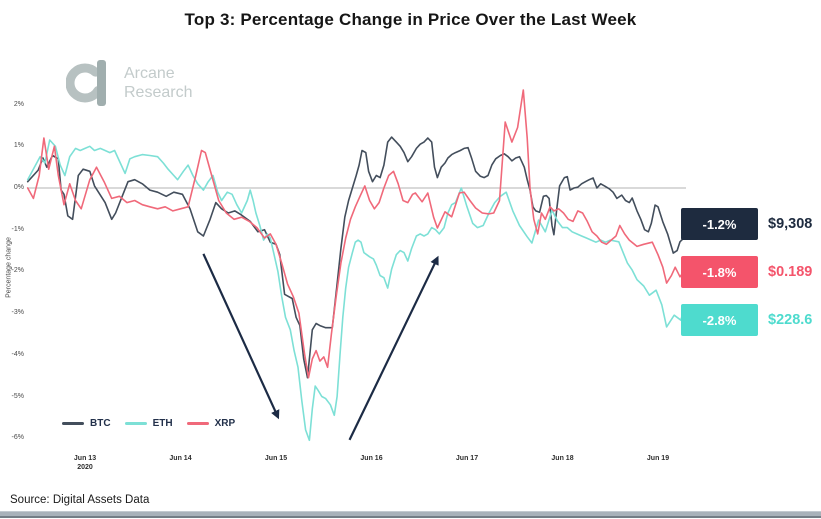  Describe the element at coordinates (17, 229) in the screenshot. I see `y-tick: -1%` at that location.